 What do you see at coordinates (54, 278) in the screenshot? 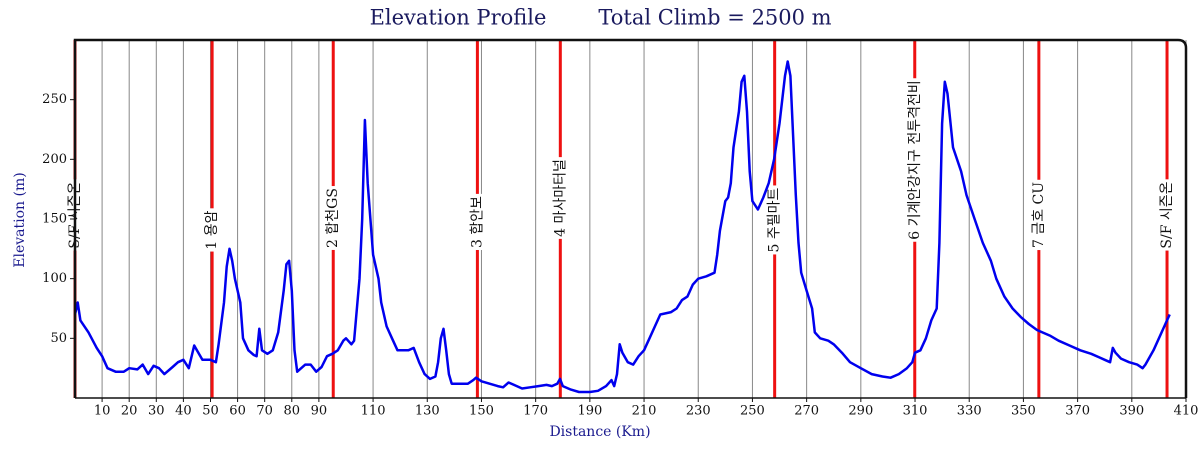
I see `y-tick-label: 100` at bounding box center [54, 278].